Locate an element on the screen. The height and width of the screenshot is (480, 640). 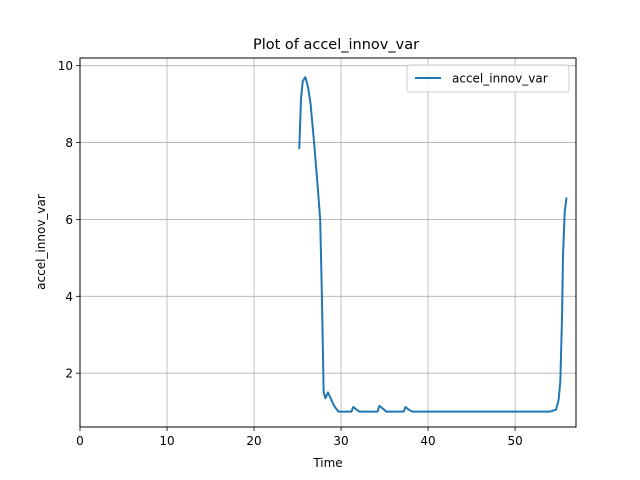
chart-title: Plot of accel_innov_var is located at coordinates (336, 45).